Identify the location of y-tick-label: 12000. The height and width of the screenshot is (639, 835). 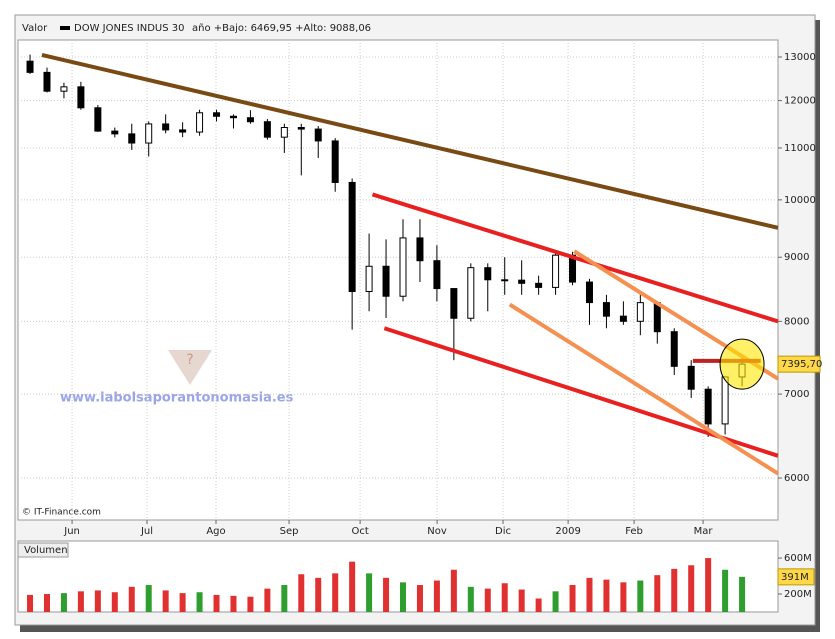
(800, 101).